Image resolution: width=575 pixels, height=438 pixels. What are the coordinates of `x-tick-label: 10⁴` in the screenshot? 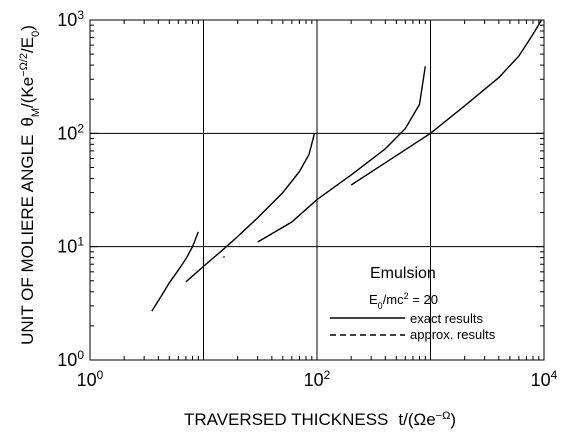 It's located at (544, 379).